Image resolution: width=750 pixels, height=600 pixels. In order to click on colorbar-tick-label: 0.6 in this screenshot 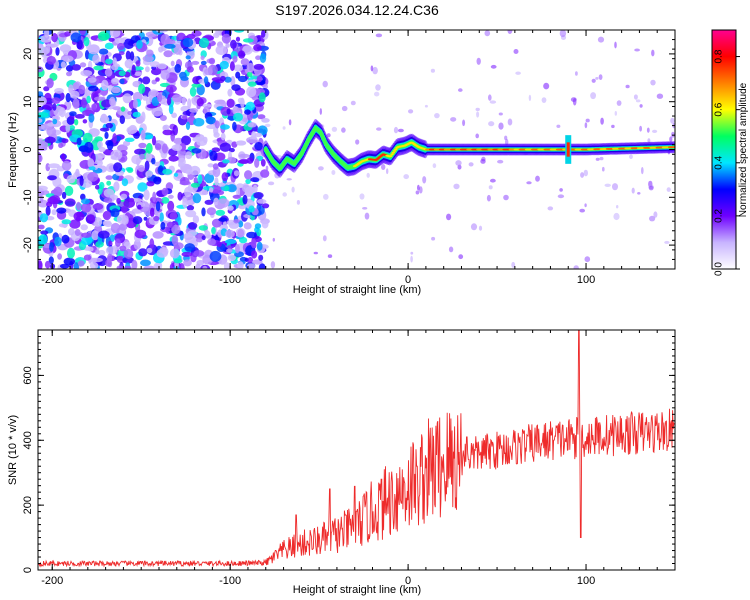, I will do `click(719, 109)`.